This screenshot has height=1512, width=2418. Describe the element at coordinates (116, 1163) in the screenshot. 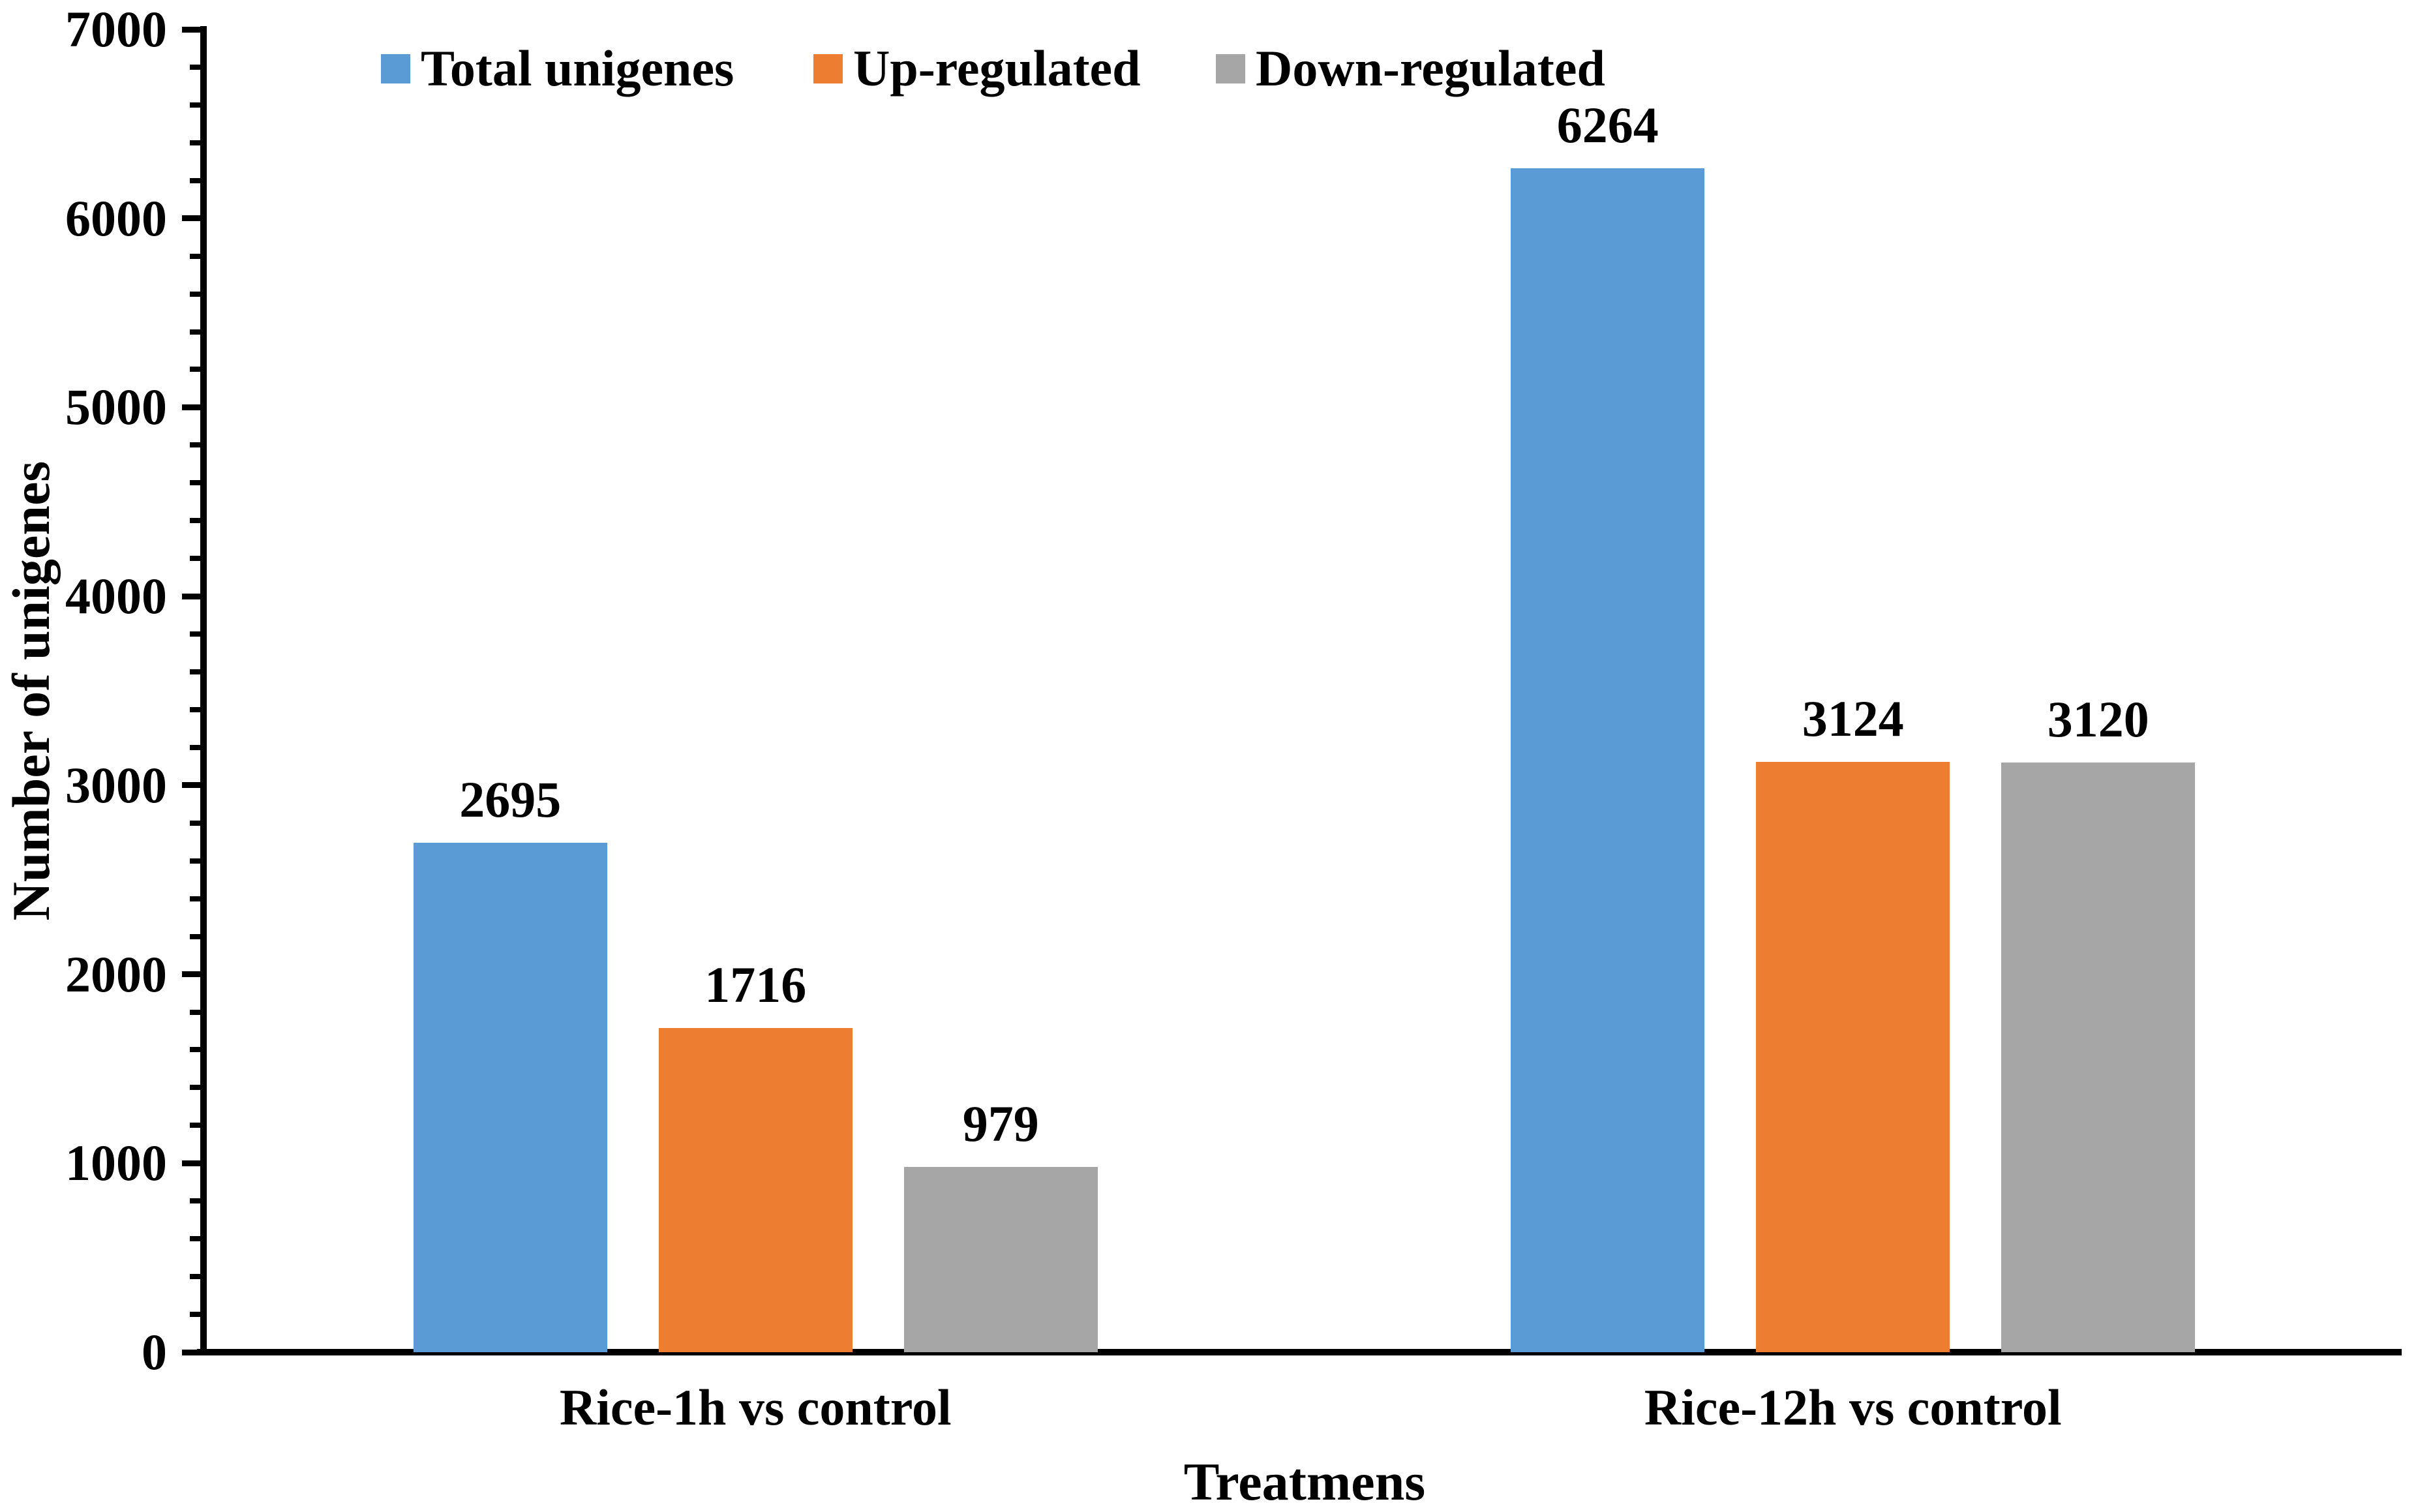

I see `y-tick-label: 1000` at that location.